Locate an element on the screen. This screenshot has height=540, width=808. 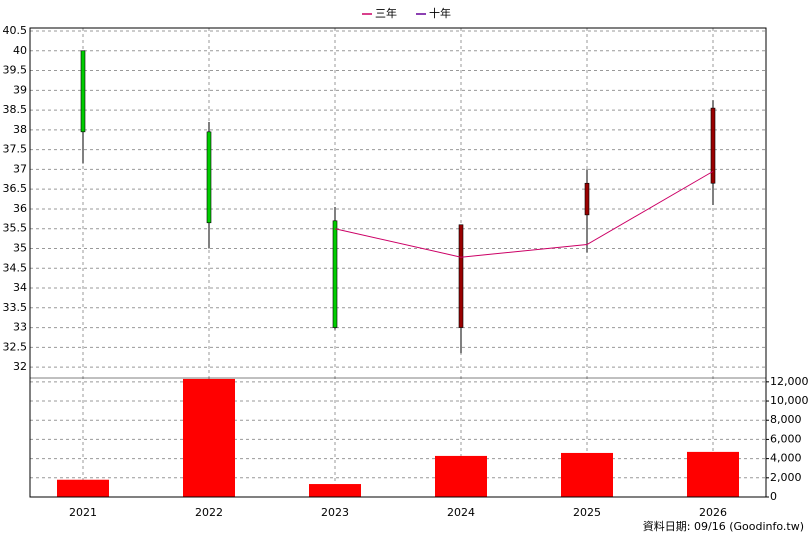
y-tick-label: 37.5 is located at coordinates (15, 149).